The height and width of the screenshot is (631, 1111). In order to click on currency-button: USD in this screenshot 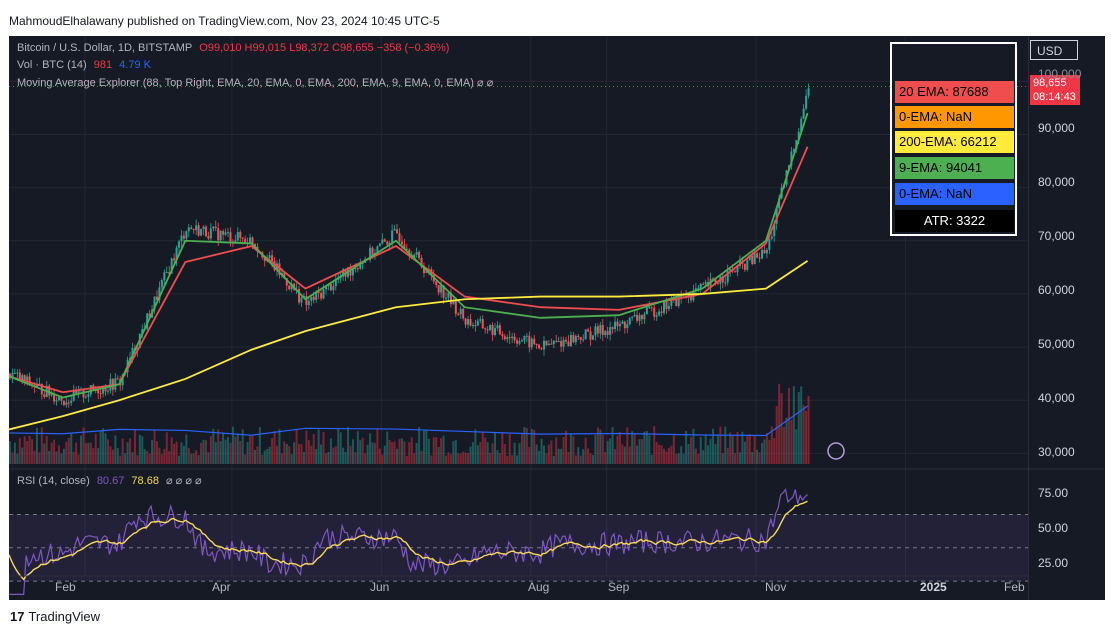, I will do `click(1054, 50)`.